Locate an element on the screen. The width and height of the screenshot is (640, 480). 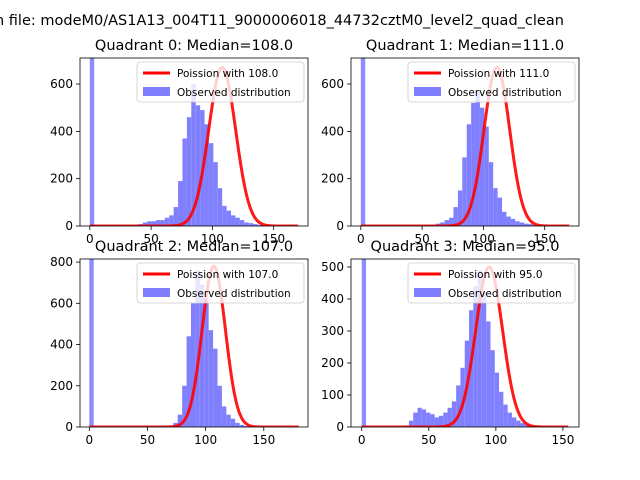
panel-title: Quadrant 2: Median=107.0 is located at coordinates (194, 247).